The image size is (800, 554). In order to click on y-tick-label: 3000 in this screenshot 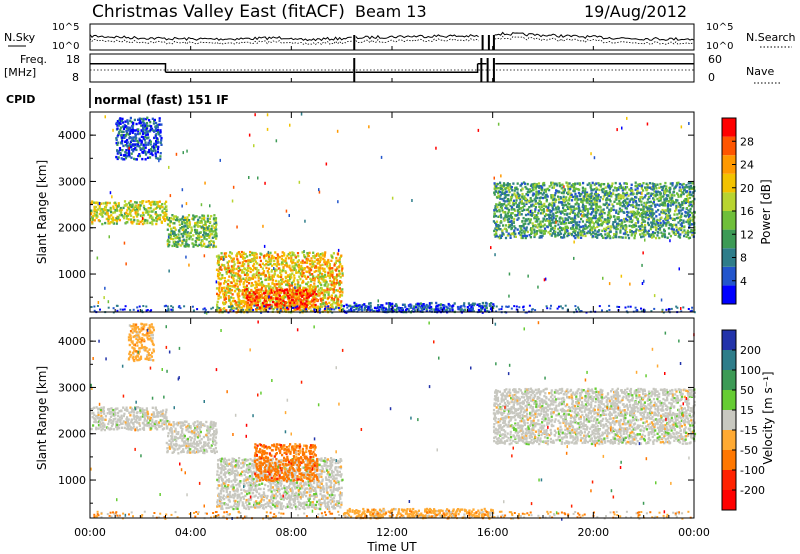, I will do `click(72, 181)`.